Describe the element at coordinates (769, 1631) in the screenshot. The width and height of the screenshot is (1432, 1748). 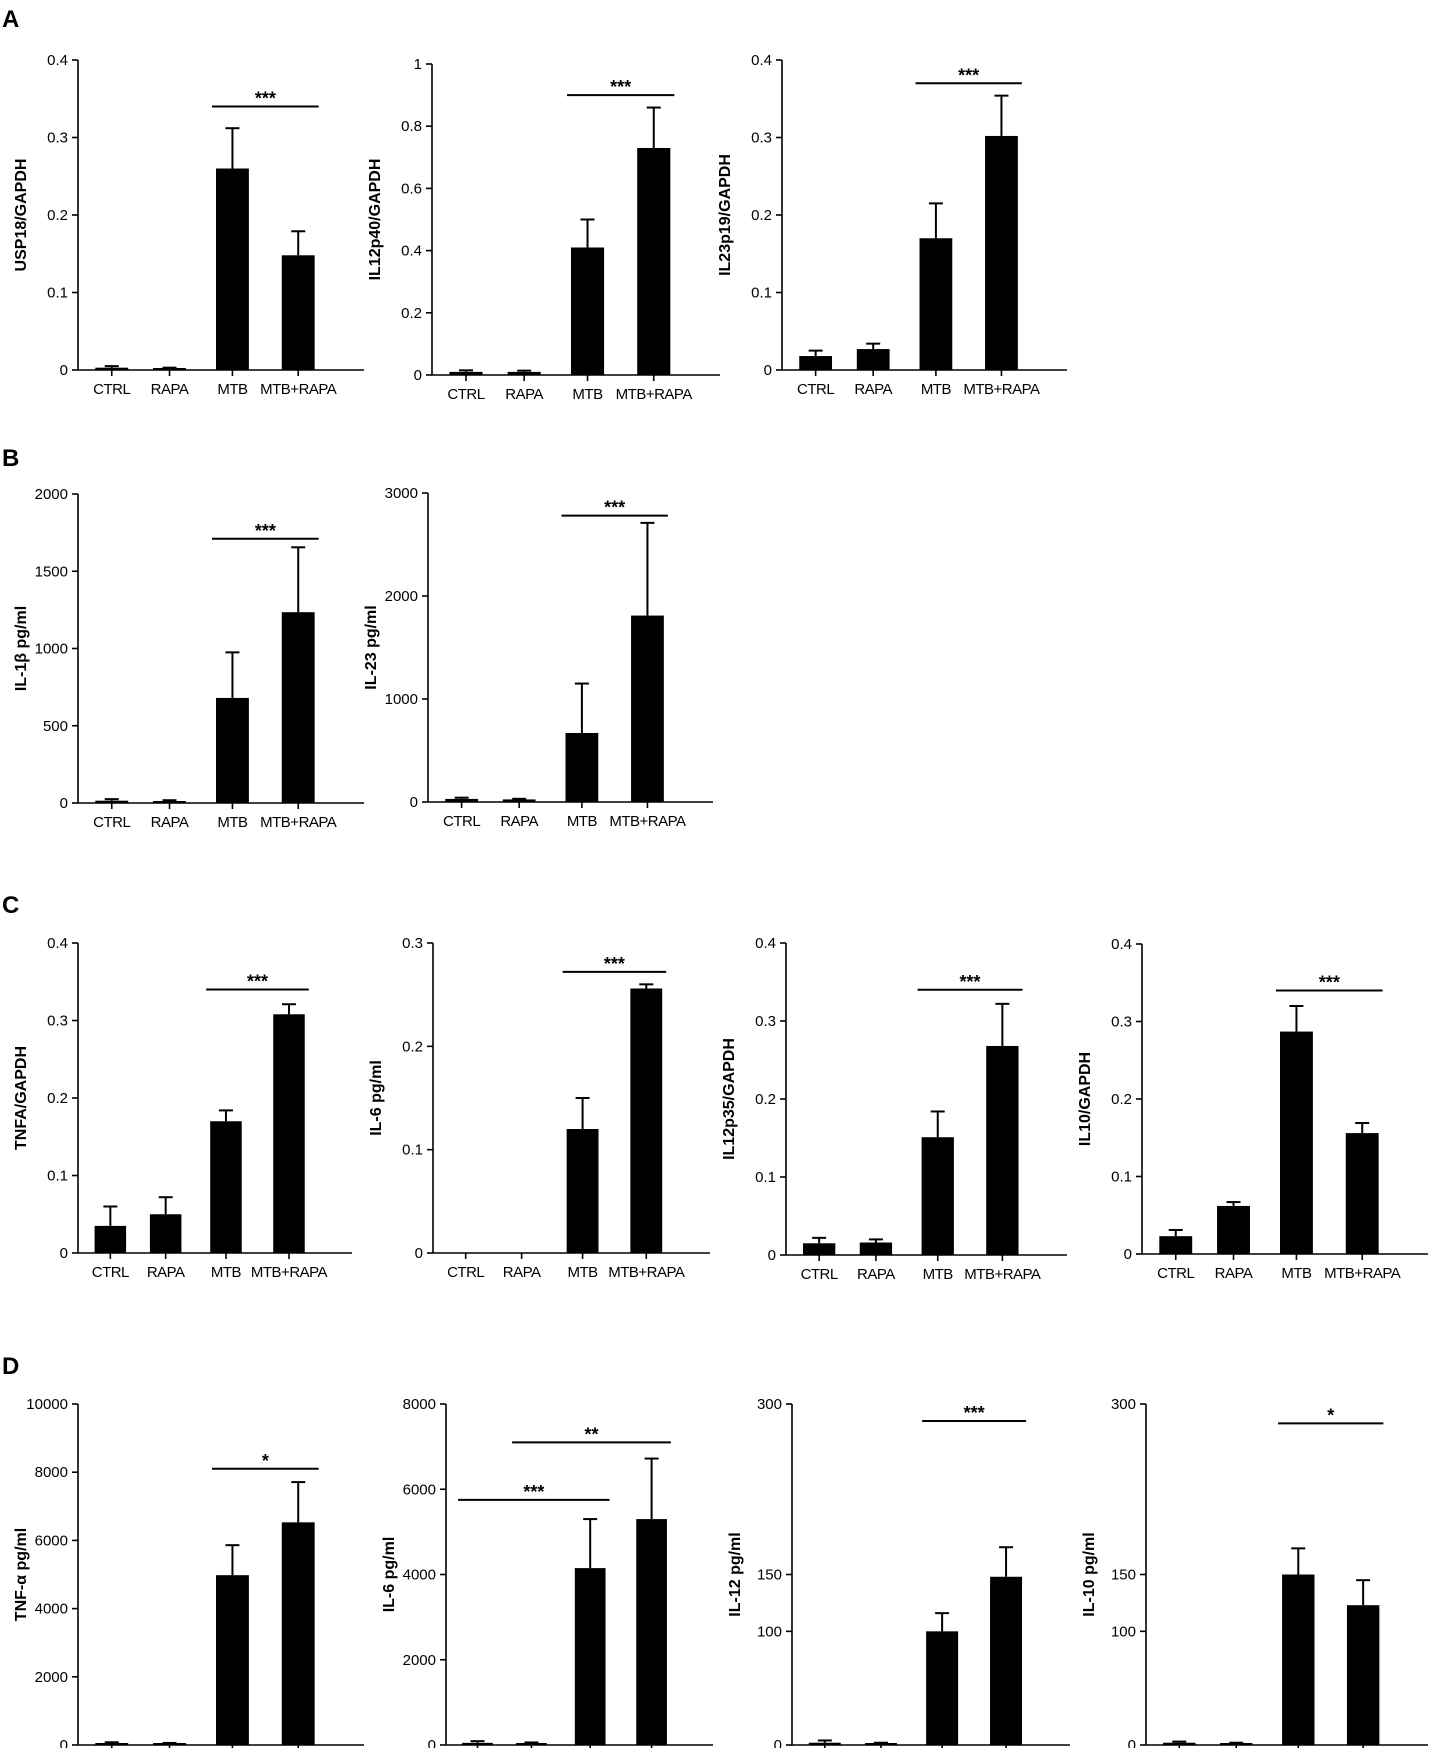
I see `y-tick-label: 100` at that location.